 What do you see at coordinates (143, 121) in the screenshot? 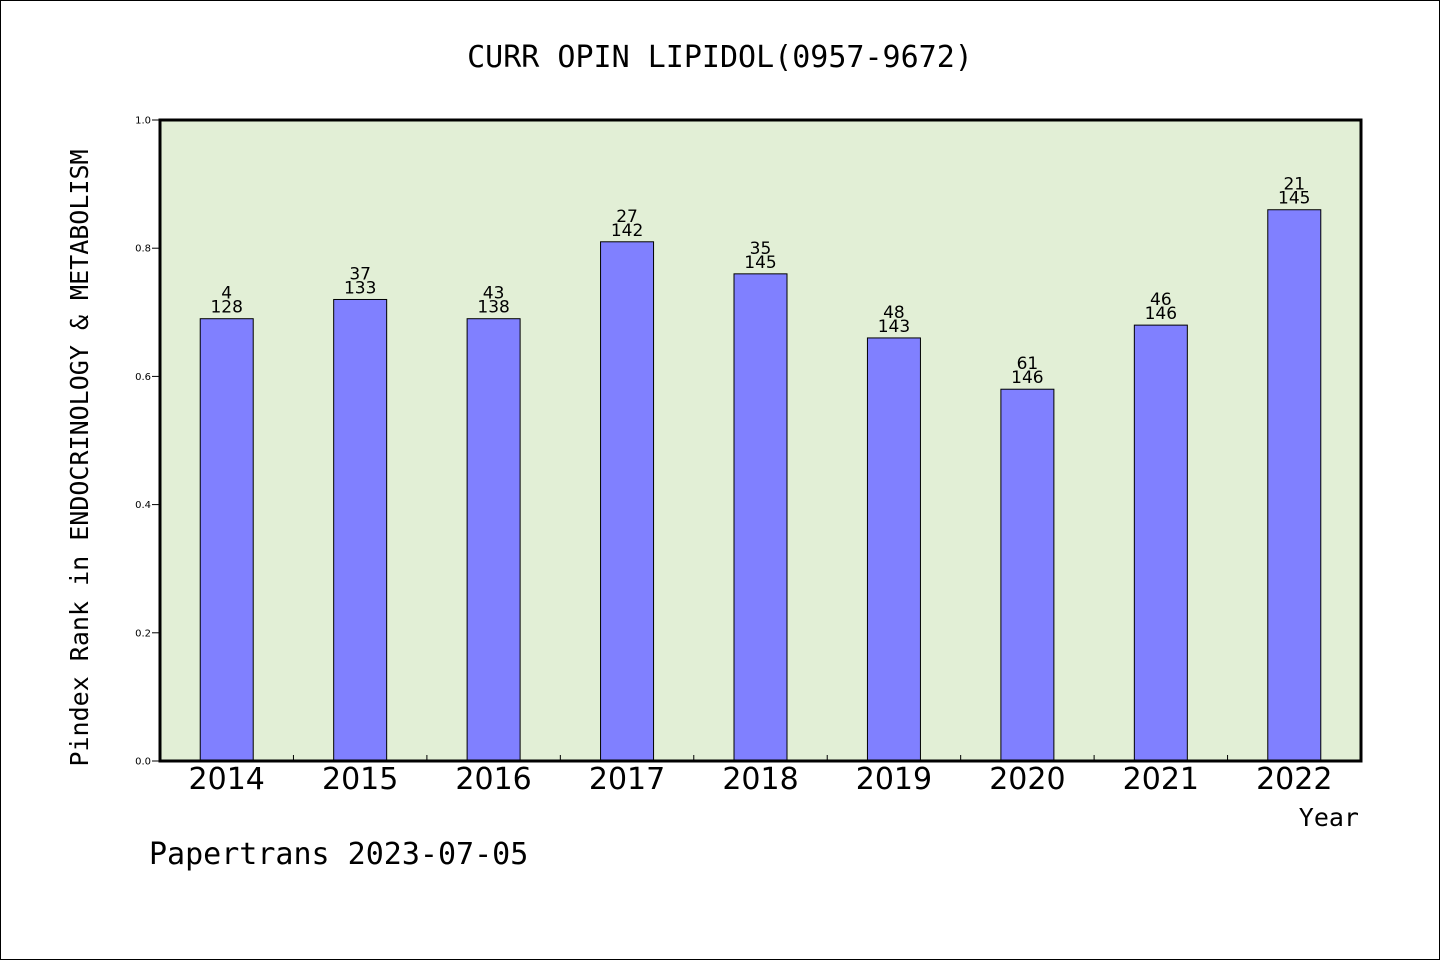
I see `y-tick-label: 1.0` at bounding box center [143, 121].